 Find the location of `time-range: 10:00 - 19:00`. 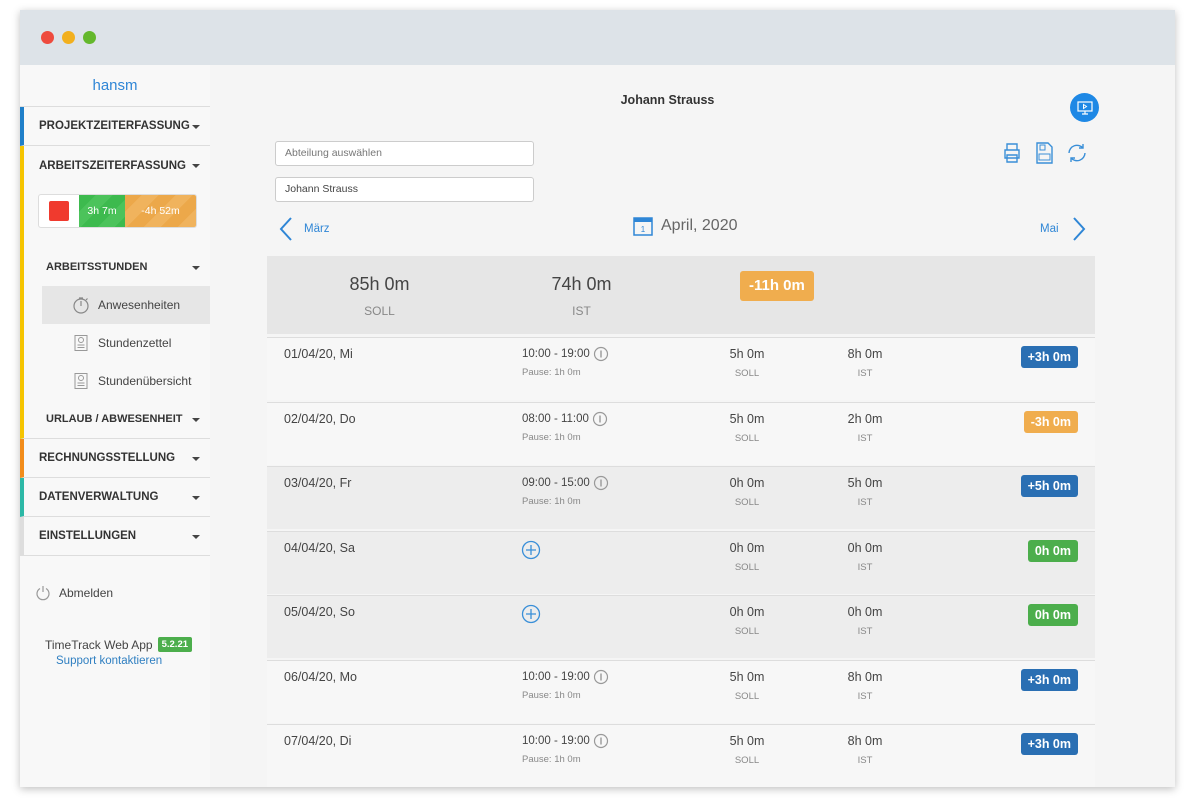

time-range: 10:00 - 19:00 is located at coordinates (556, 354).